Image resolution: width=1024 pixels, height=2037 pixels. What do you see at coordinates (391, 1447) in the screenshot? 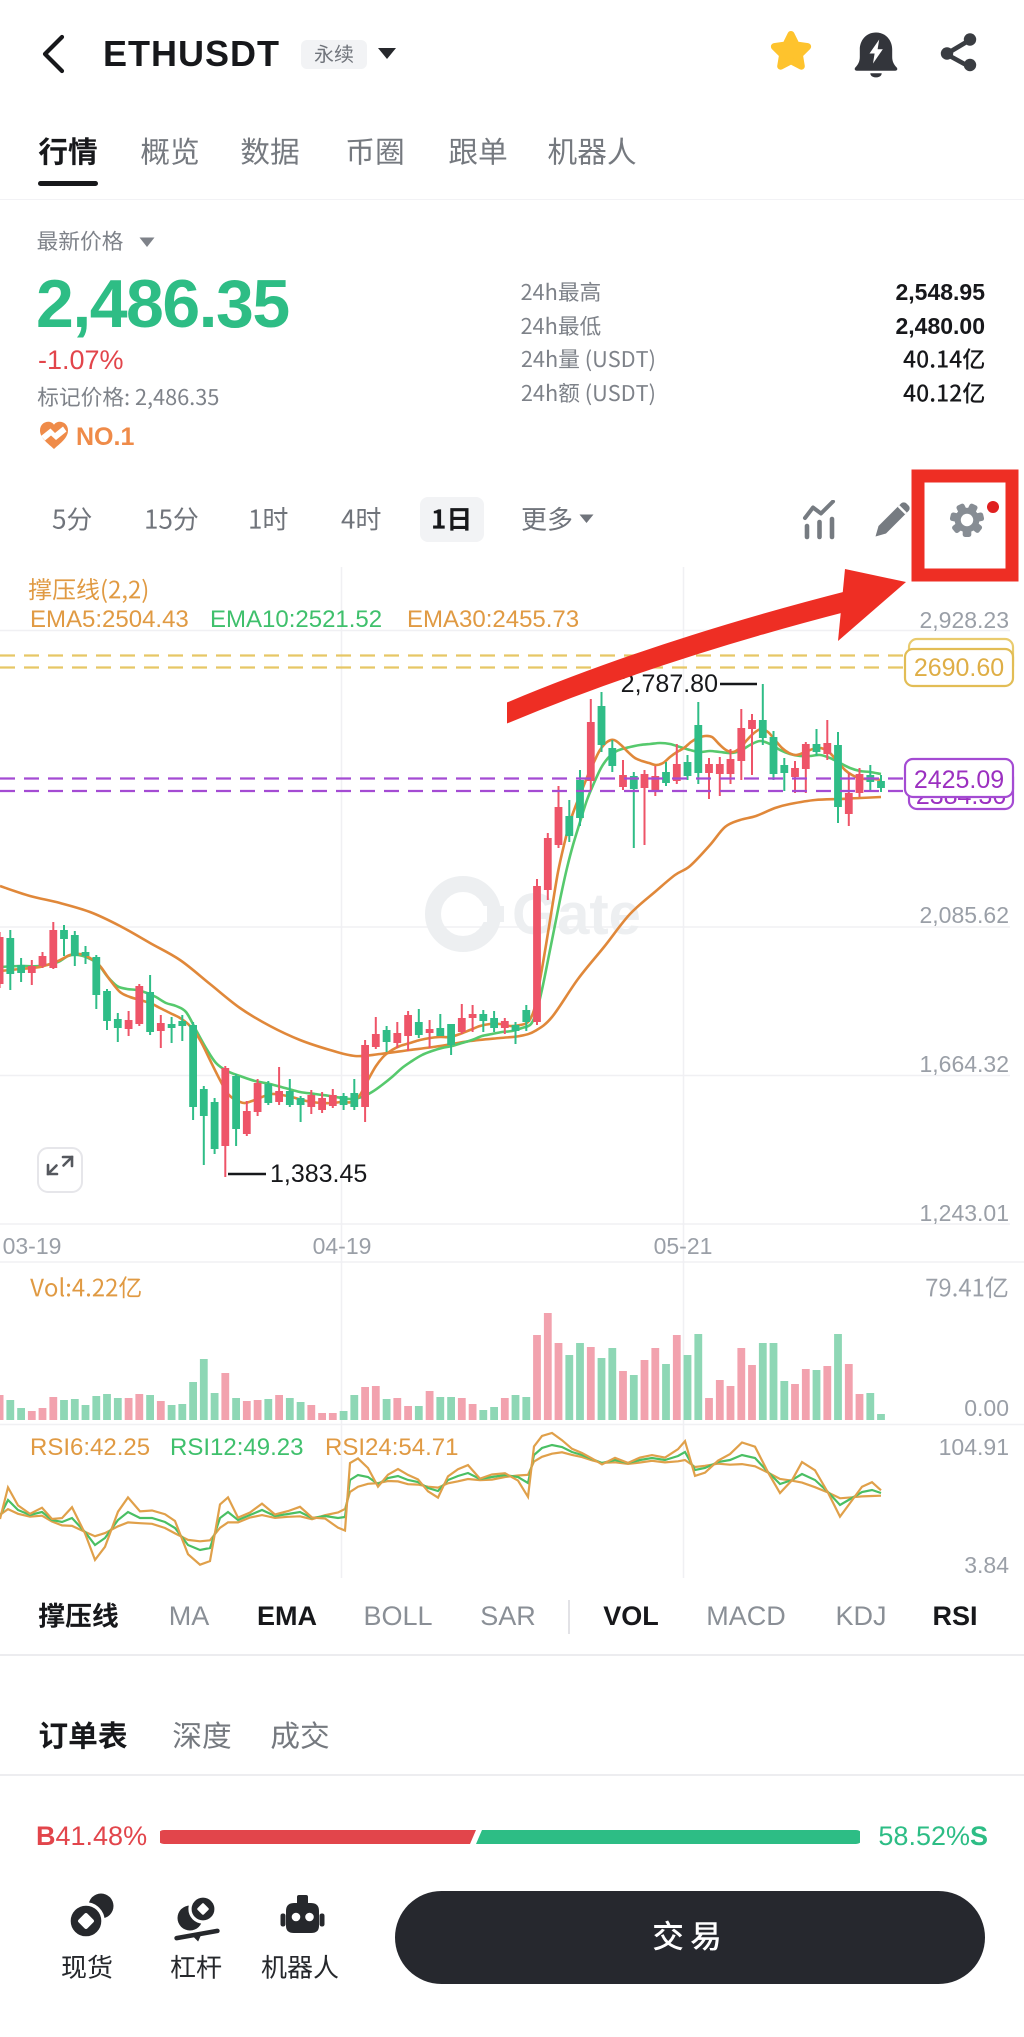
I see `svg-text: RSI24:54.71` at bounding box center [391, 1447].